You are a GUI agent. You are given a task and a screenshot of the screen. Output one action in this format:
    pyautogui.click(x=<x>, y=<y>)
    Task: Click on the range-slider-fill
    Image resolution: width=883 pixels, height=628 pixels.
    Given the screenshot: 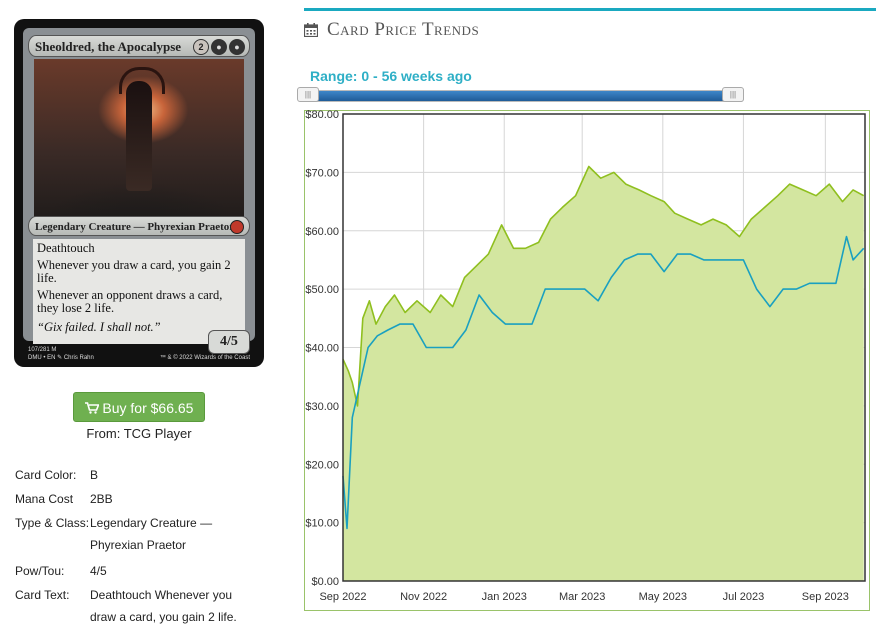 What is the action you would take?
    pyautogui.click(x=516, y=96)
    